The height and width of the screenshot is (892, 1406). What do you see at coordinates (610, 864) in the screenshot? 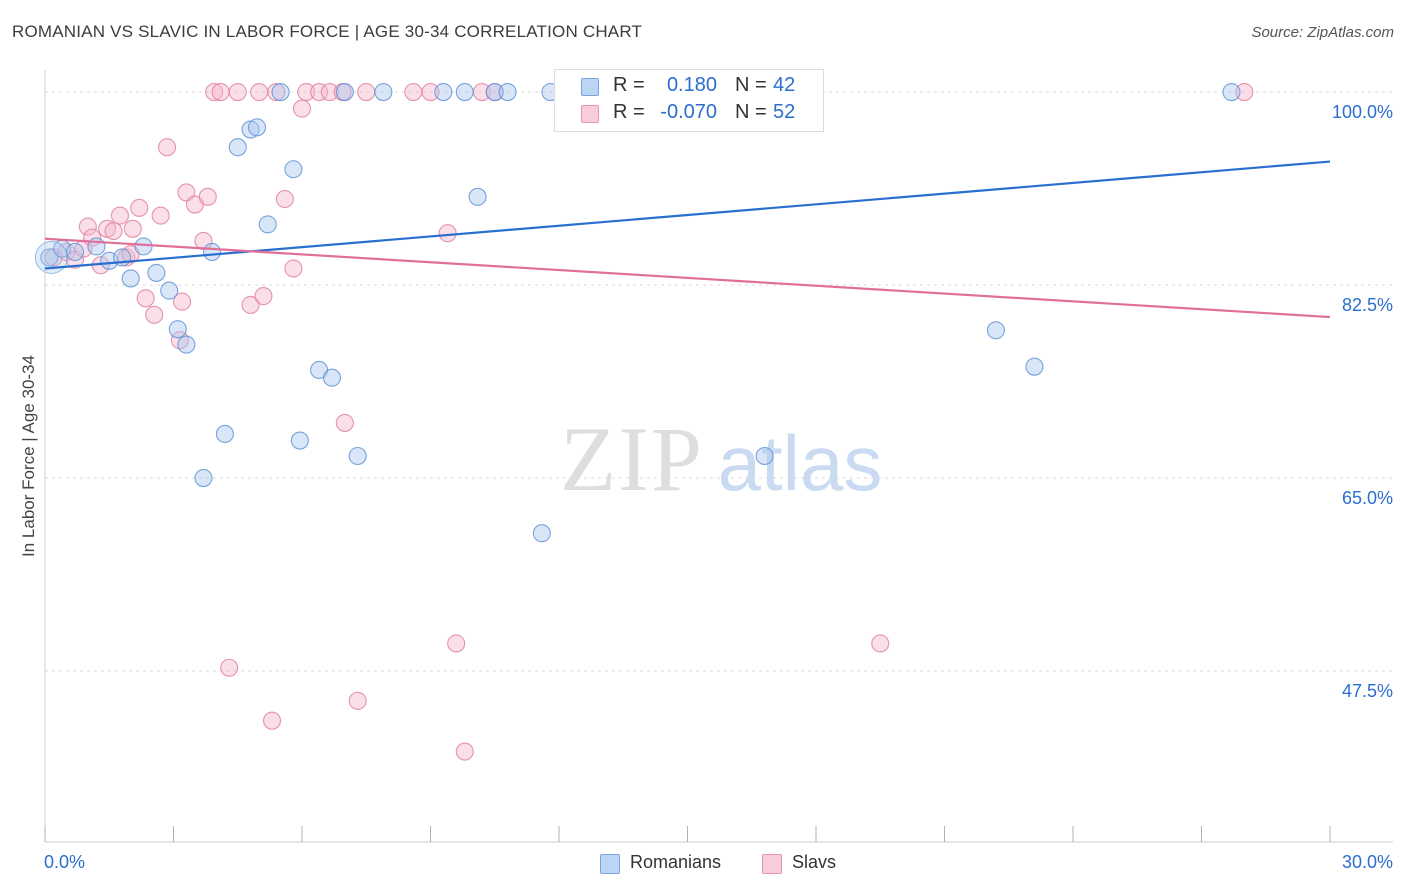
I see `bottom-legend-swatch-romanians` at bounding box center [610, 864].